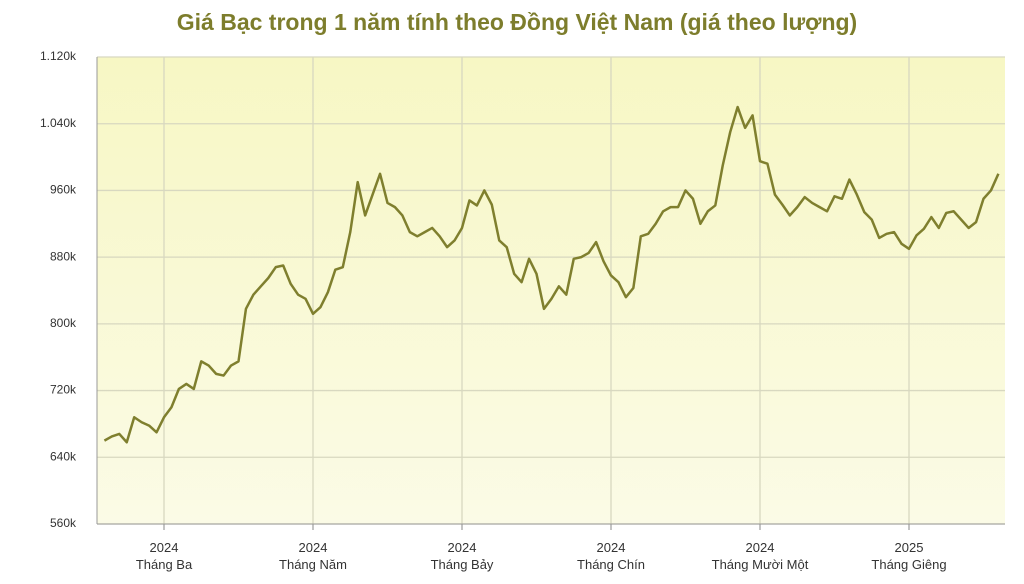 The image size is (1024, 584). I want to click on y-tick-label: 880k, so click(63, 256).